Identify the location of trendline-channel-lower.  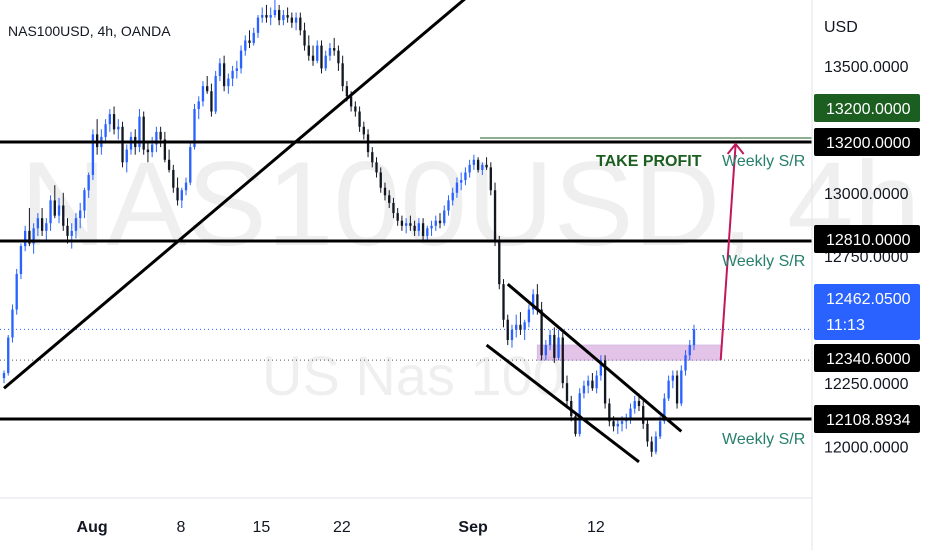
(562, 403).